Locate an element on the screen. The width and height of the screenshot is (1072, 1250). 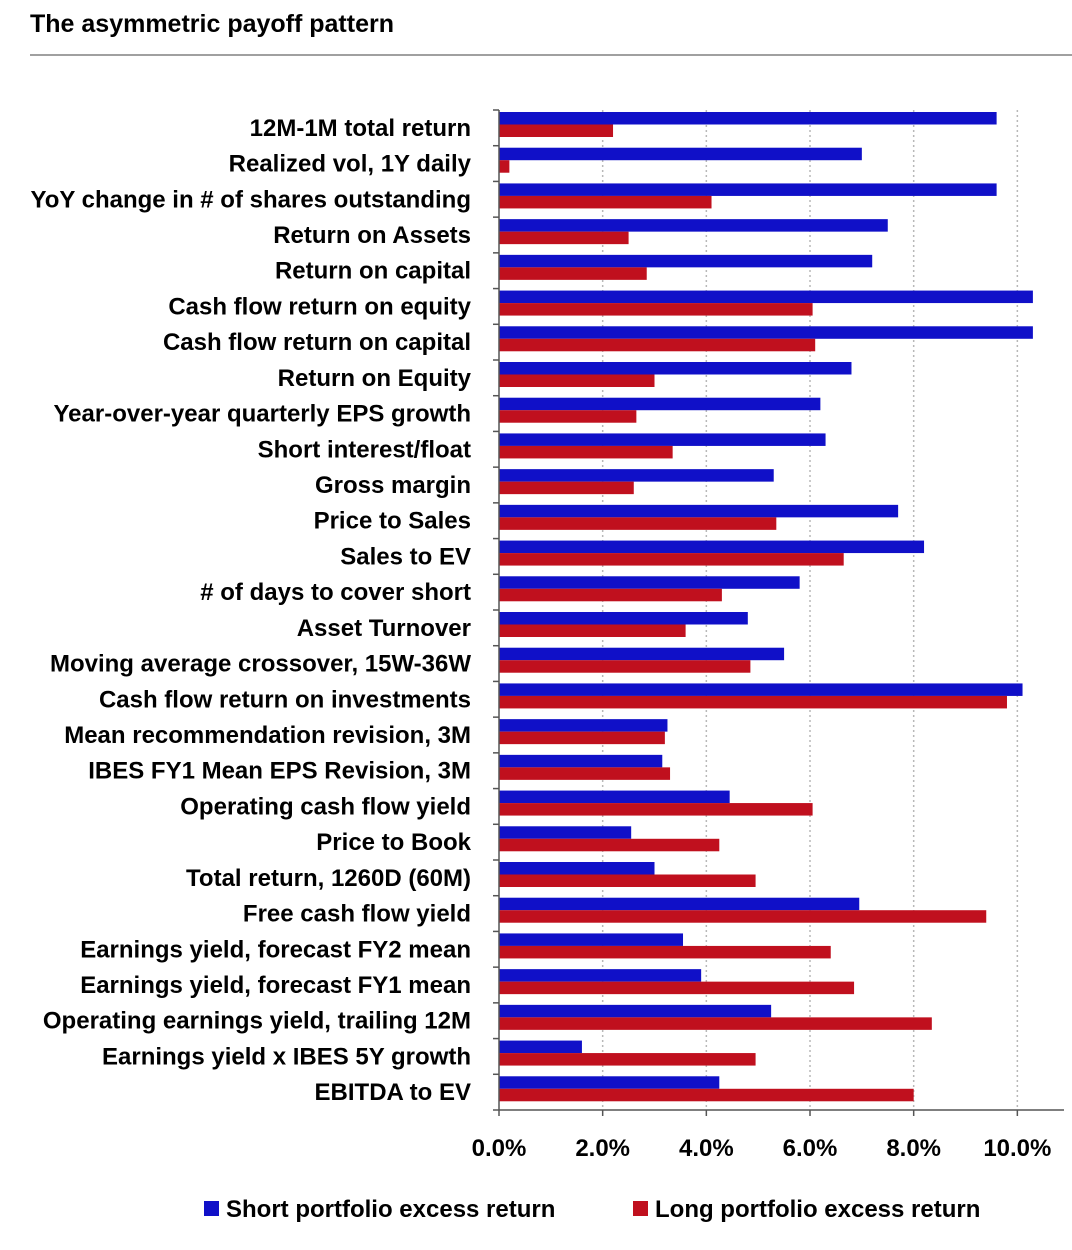
category-label-25: Operating earnings yield, trailing 12M is located at coordinates (257, 1021).